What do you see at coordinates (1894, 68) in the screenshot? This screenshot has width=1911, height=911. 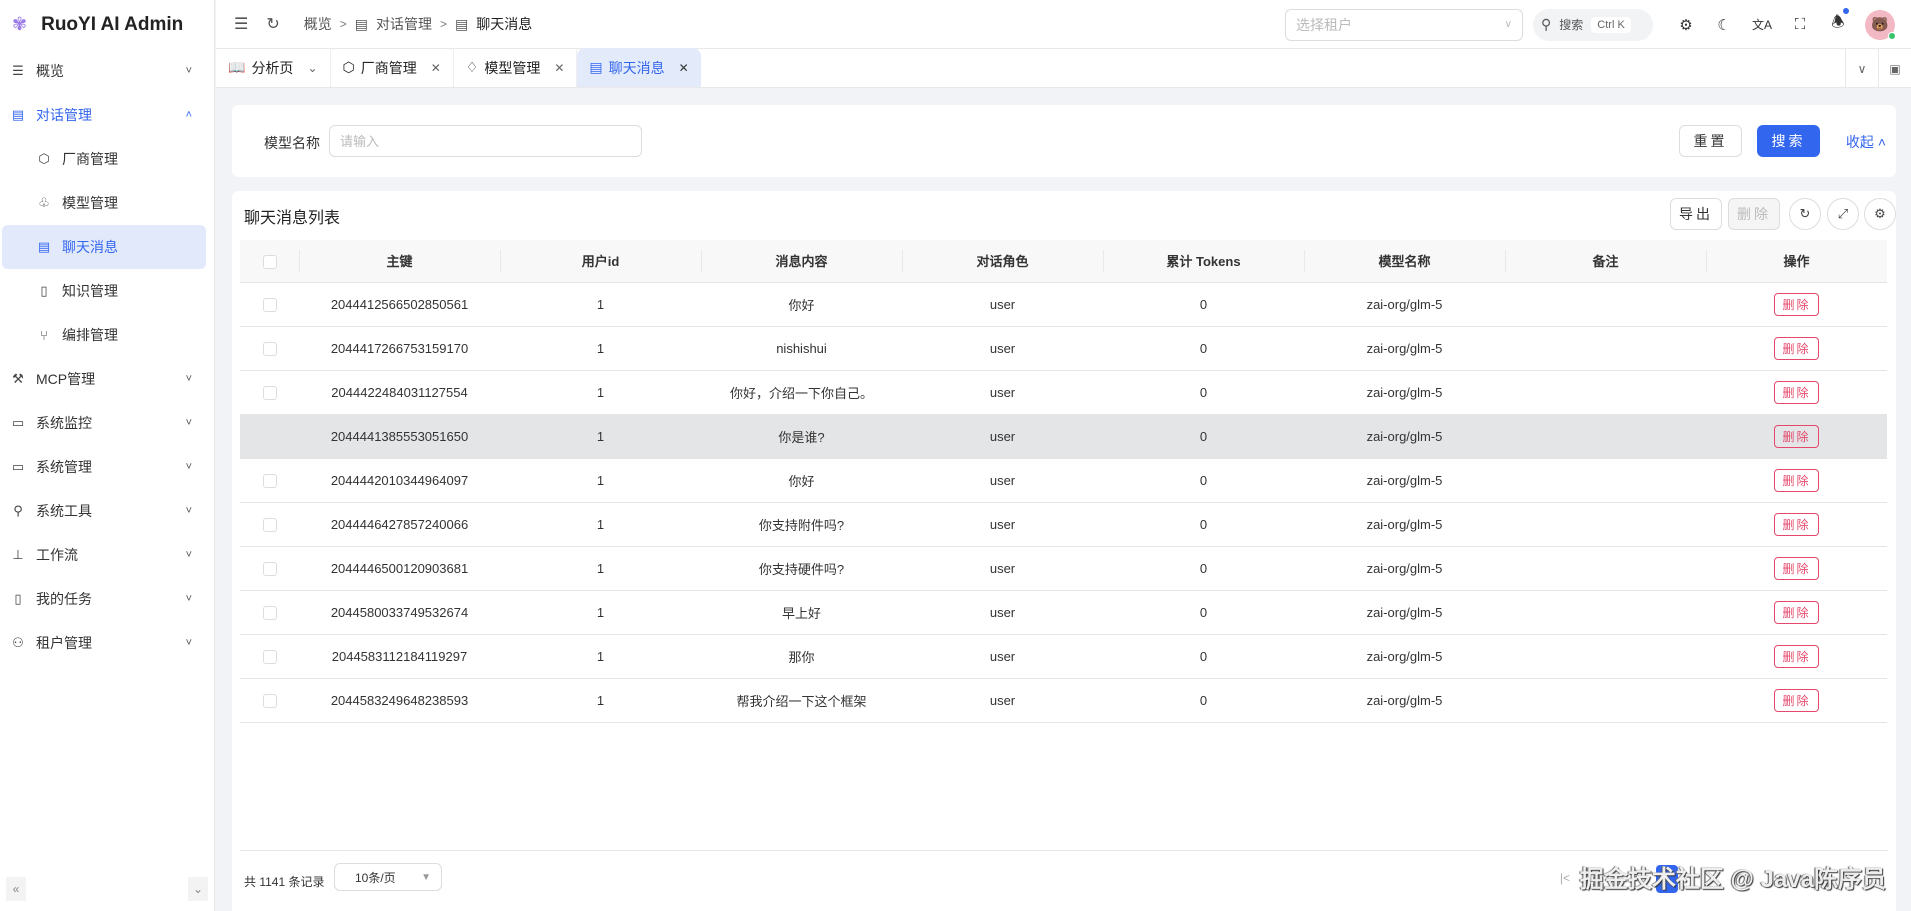 I see `maximize-content-icon: ▣` at bounding box center [1894, 68].